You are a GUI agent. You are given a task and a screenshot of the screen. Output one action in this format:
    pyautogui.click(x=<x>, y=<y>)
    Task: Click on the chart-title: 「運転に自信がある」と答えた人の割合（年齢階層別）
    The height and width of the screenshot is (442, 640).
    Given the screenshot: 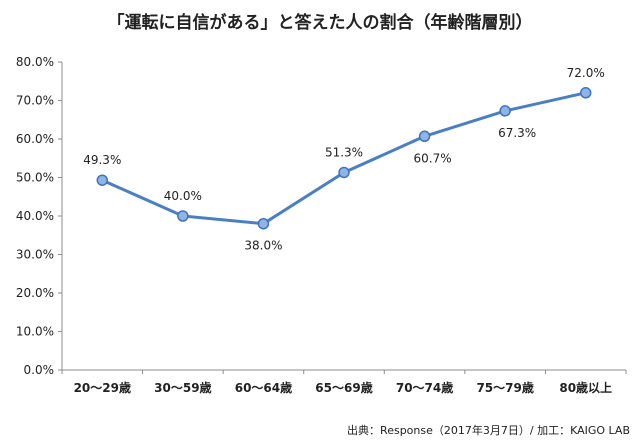 What is the action you would take?
    pyautogui.click(x=320, y=22)
    